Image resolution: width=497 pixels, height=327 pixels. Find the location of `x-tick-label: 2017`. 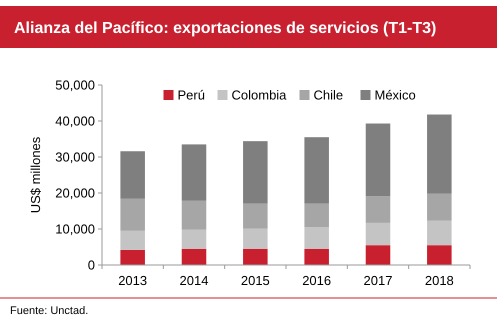

x-tick-label: 2017 is located at coordinates (378, 280).